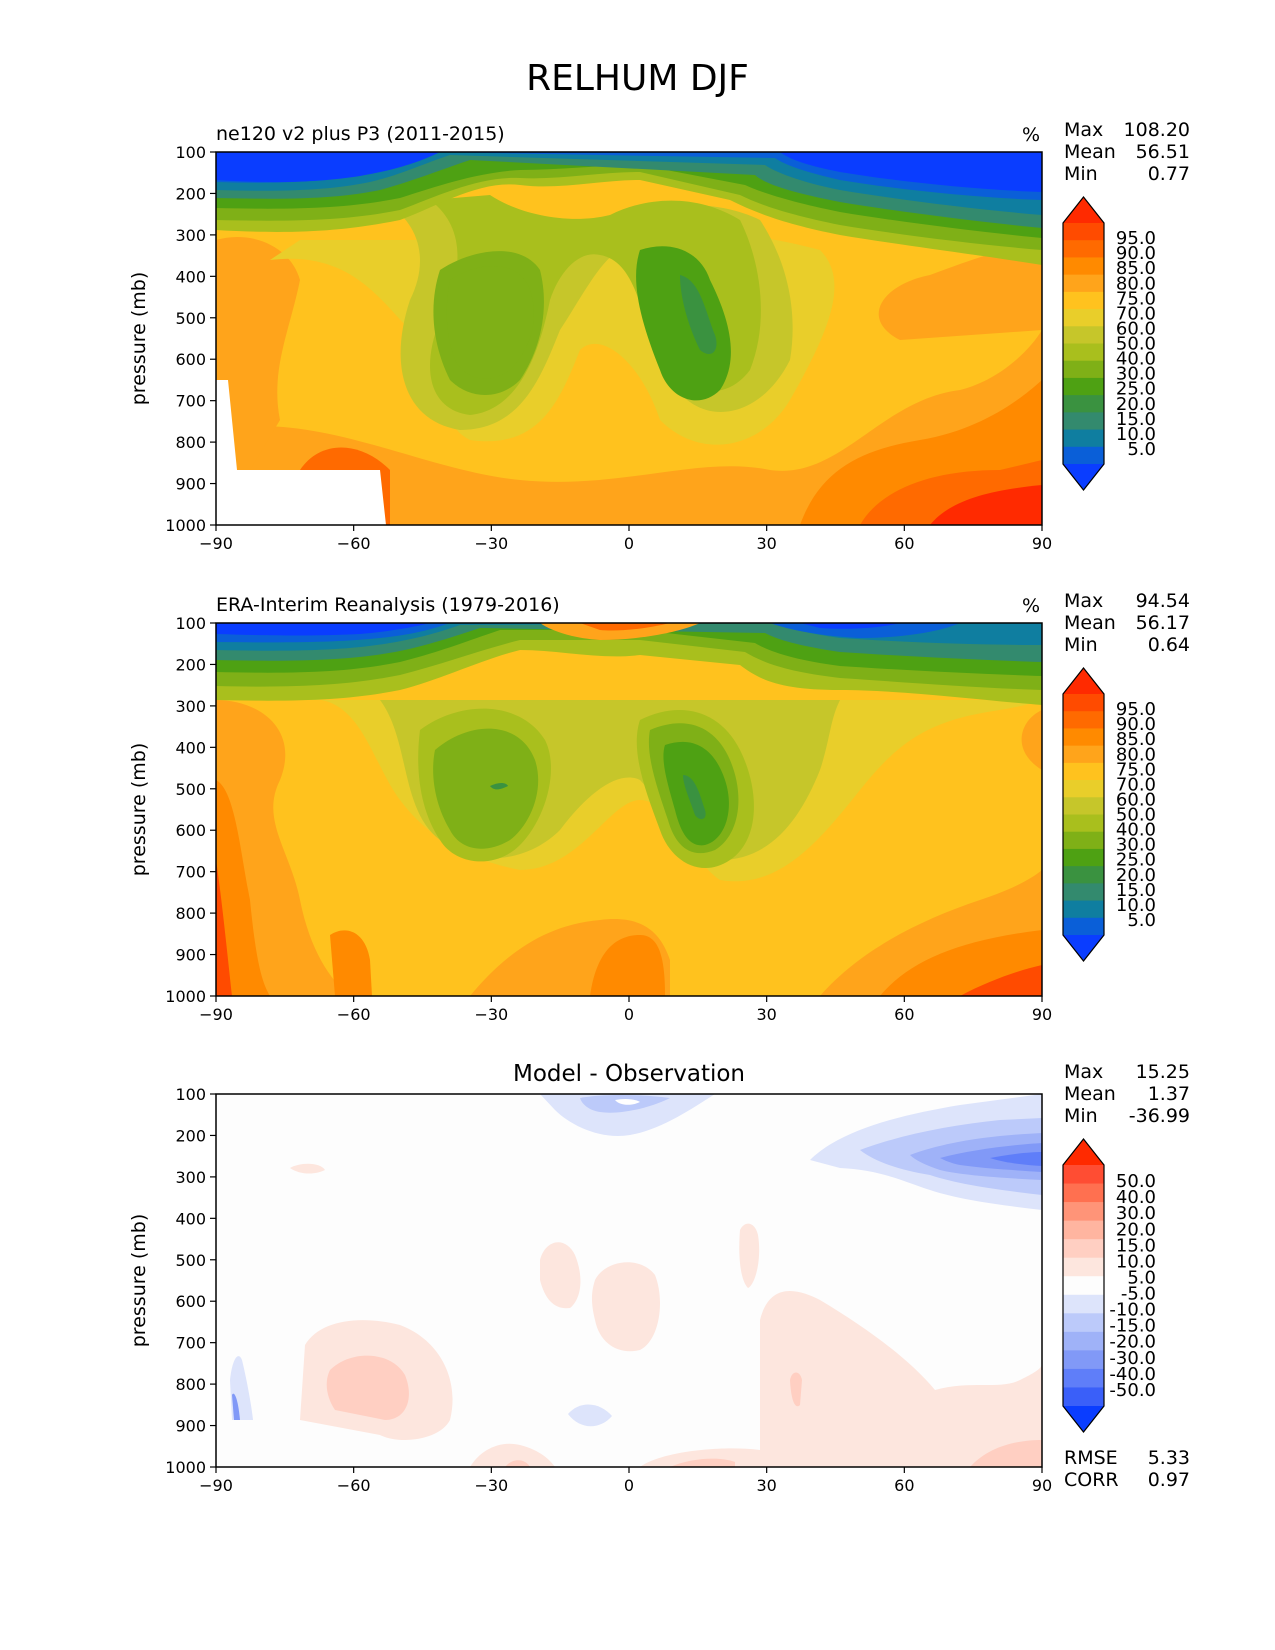  I want to click on y-tick-label: 500, so click(190, 1260).